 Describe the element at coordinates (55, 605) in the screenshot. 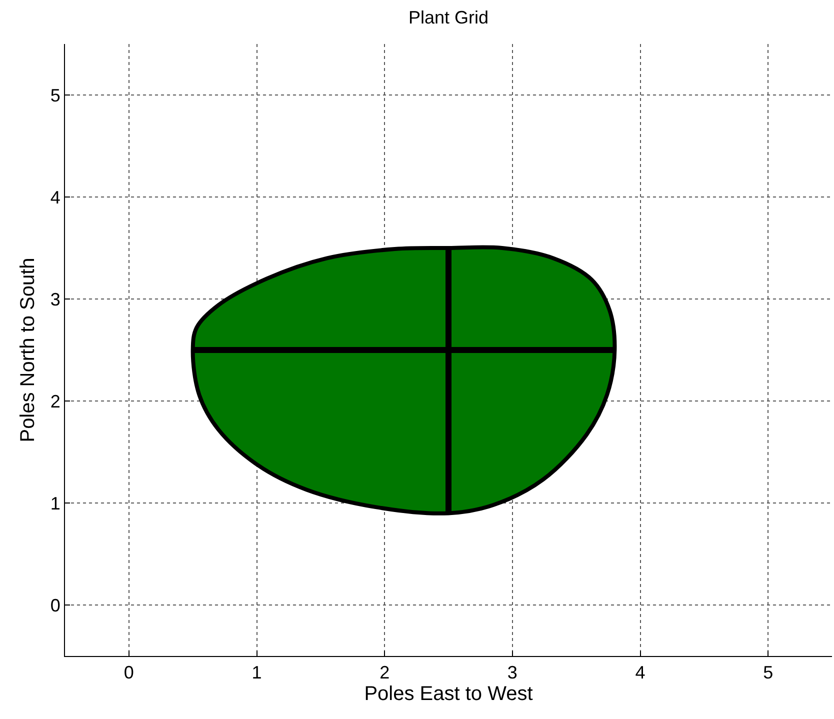

I see `y-tick-label: 0` at that location.